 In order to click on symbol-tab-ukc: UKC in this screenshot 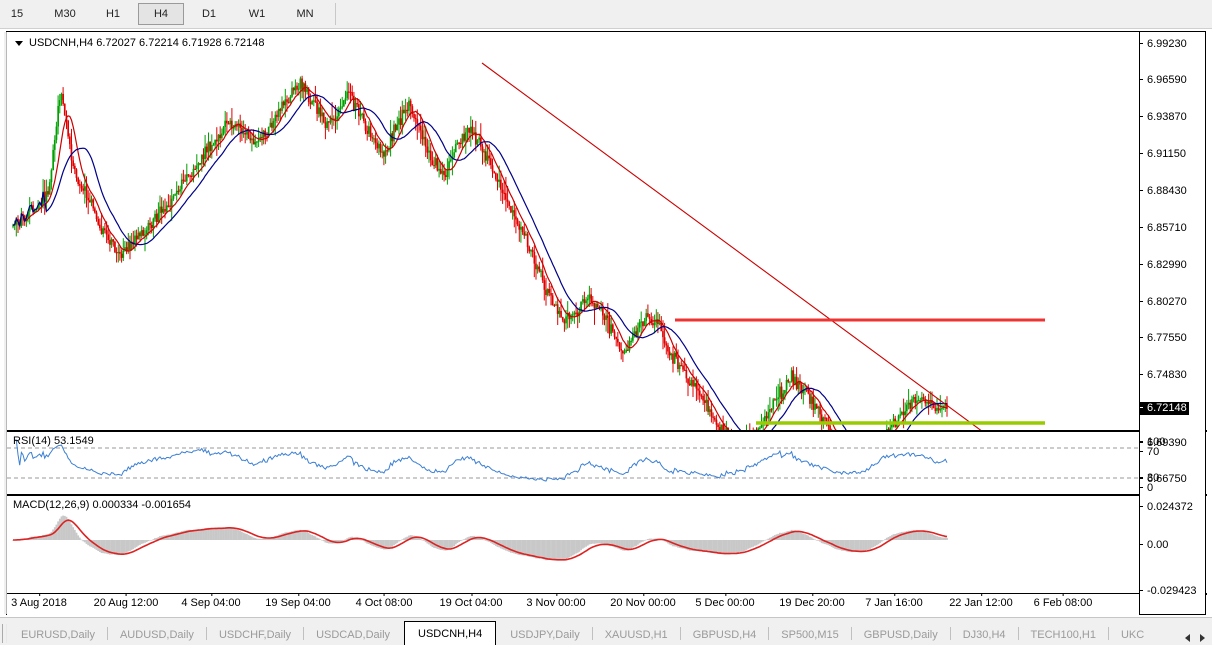, I will do `click(1132, 634)`.